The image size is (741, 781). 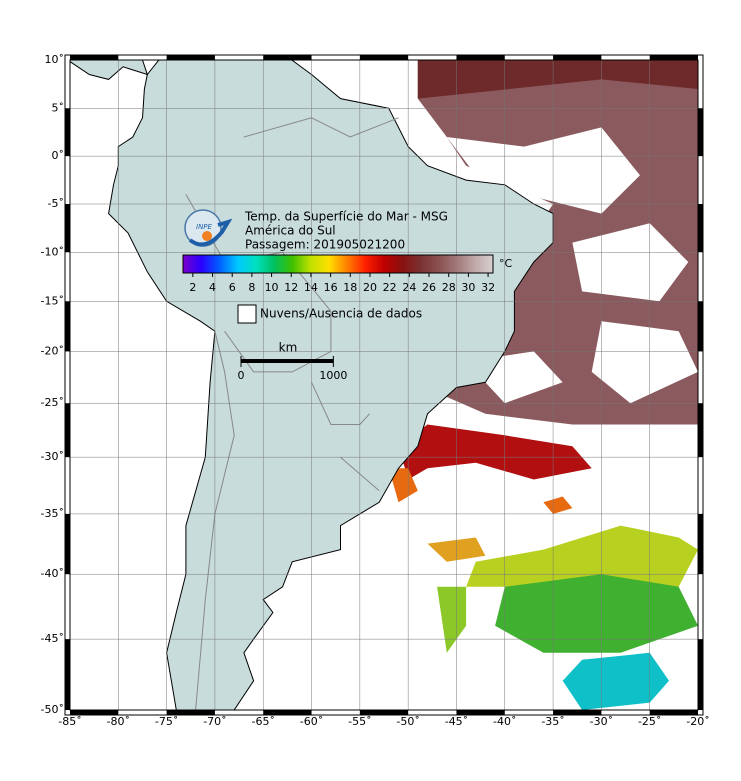 I want to click on scale-tick-label: 0, so click(x=241, y=375).